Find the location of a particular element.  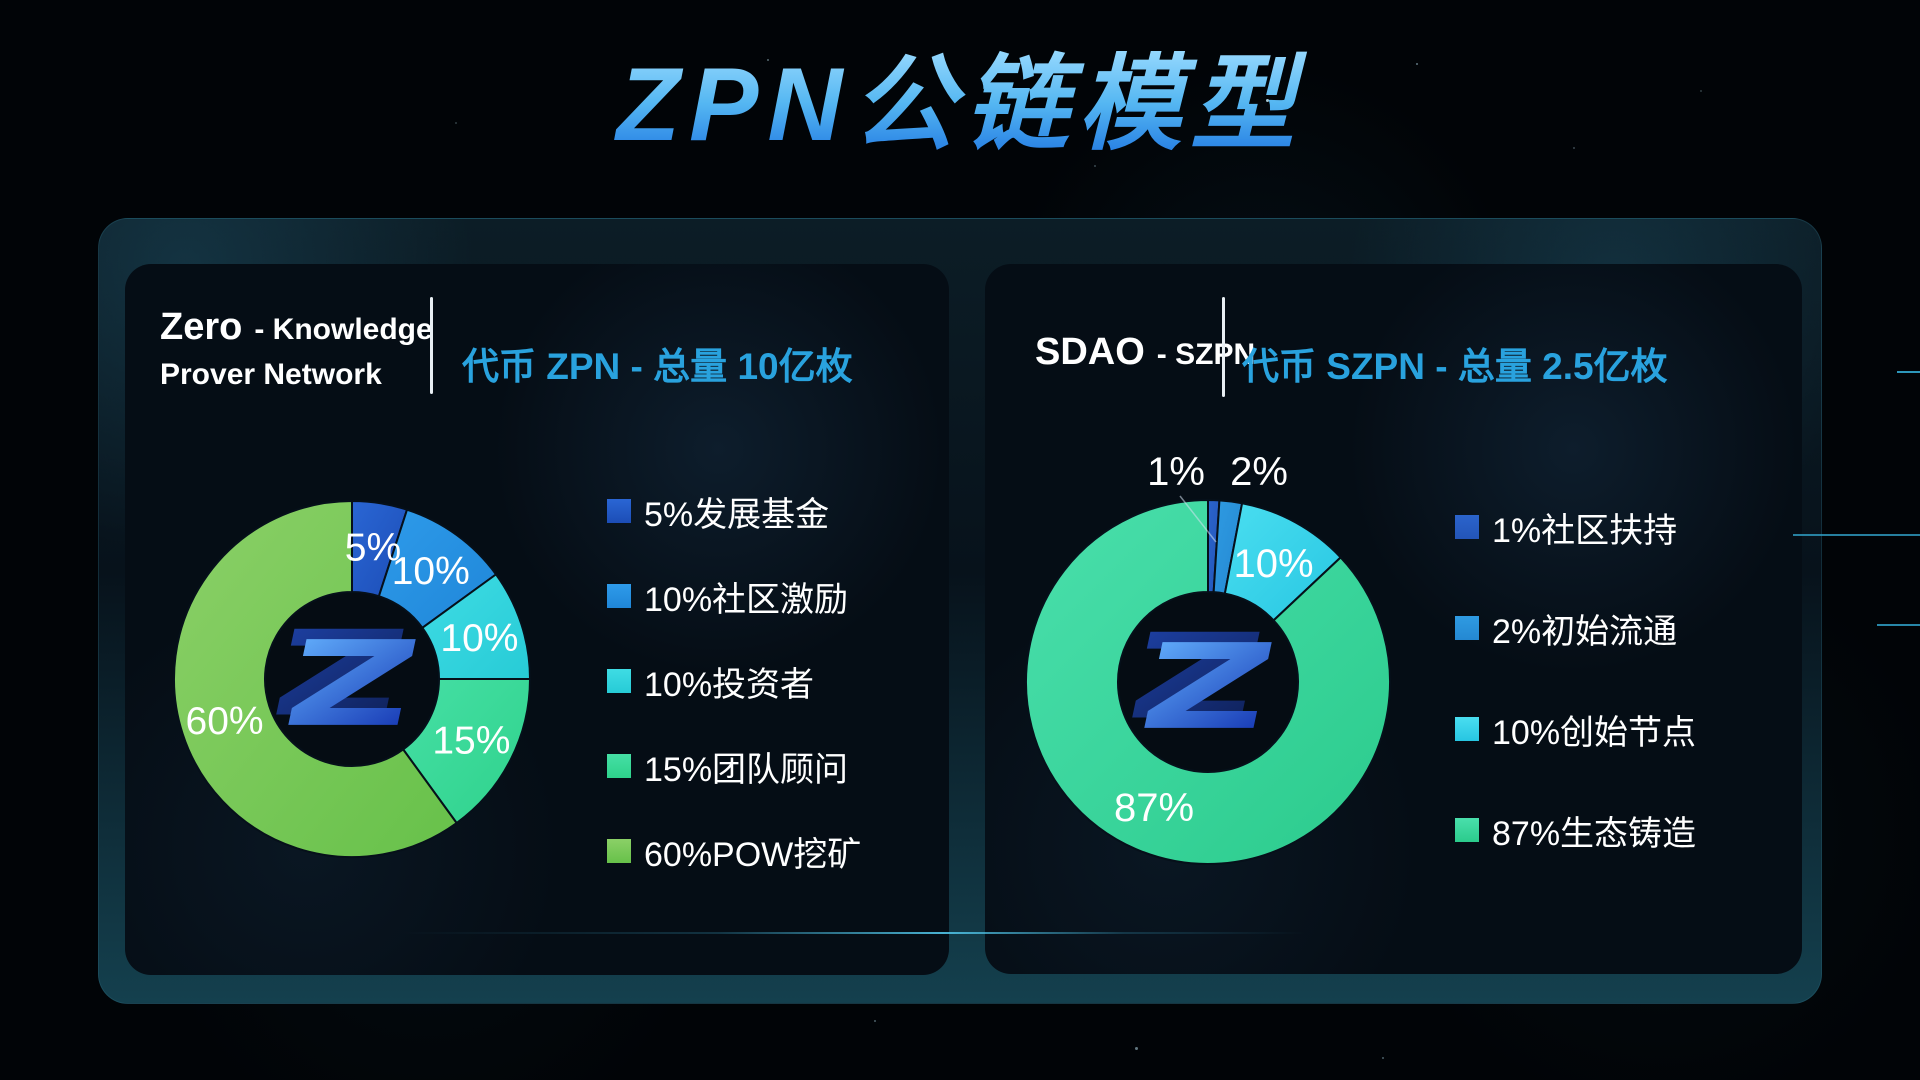

szpn-legend: 1%社区扶持 2%初始流通 10%创始节点 87%生态铸造 is located at coordinates (1575, 709).